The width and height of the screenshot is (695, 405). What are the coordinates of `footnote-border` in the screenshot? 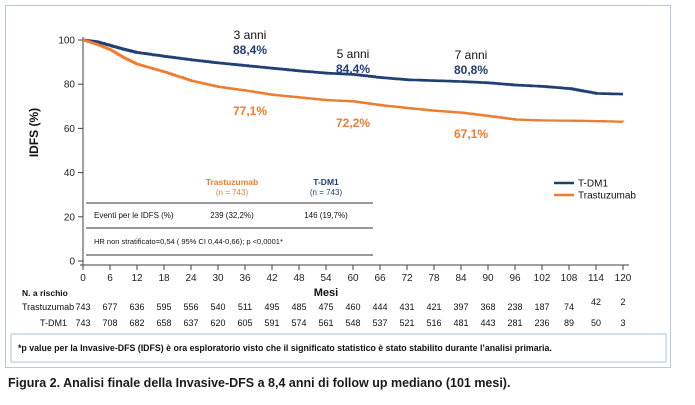 It's located at (338, 348).